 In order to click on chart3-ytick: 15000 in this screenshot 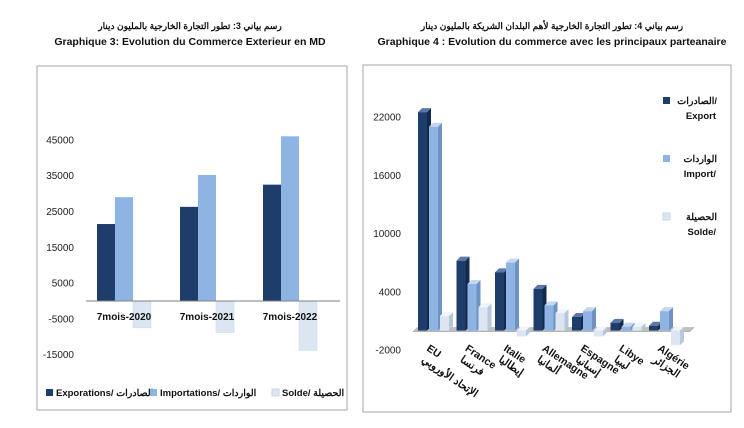, I will do `click(60, 248)`.